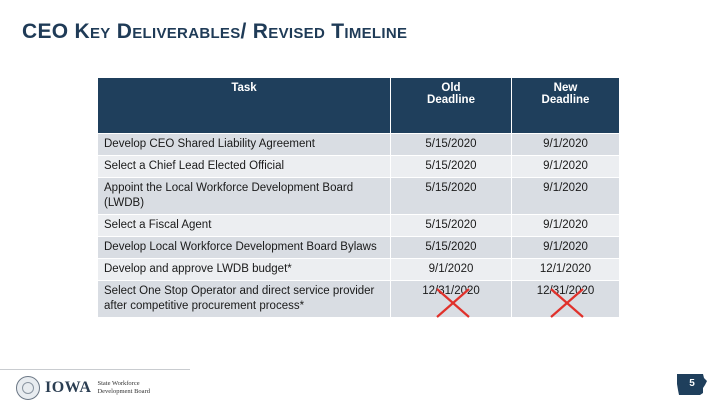 This screenshot has width=720, height=404. What do you see at coordinates (565, 269) in the screenshot?
I see `new-deadline-cell: 12/1/2020` at bounding box center [565, 269].